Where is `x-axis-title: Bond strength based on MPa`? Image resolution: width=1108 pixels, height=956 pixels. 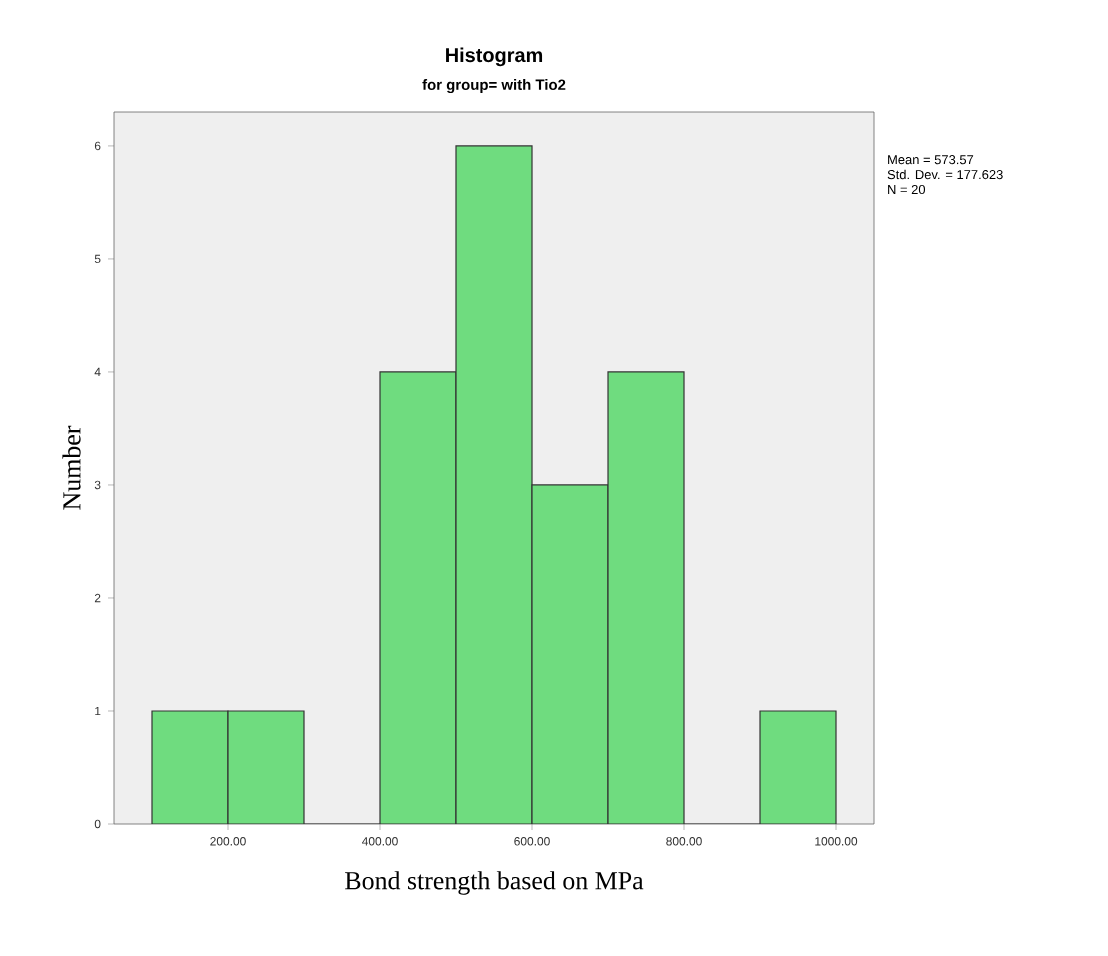 x-axis-title: Bond strength based on MPa is located at coordinates (494, 883).